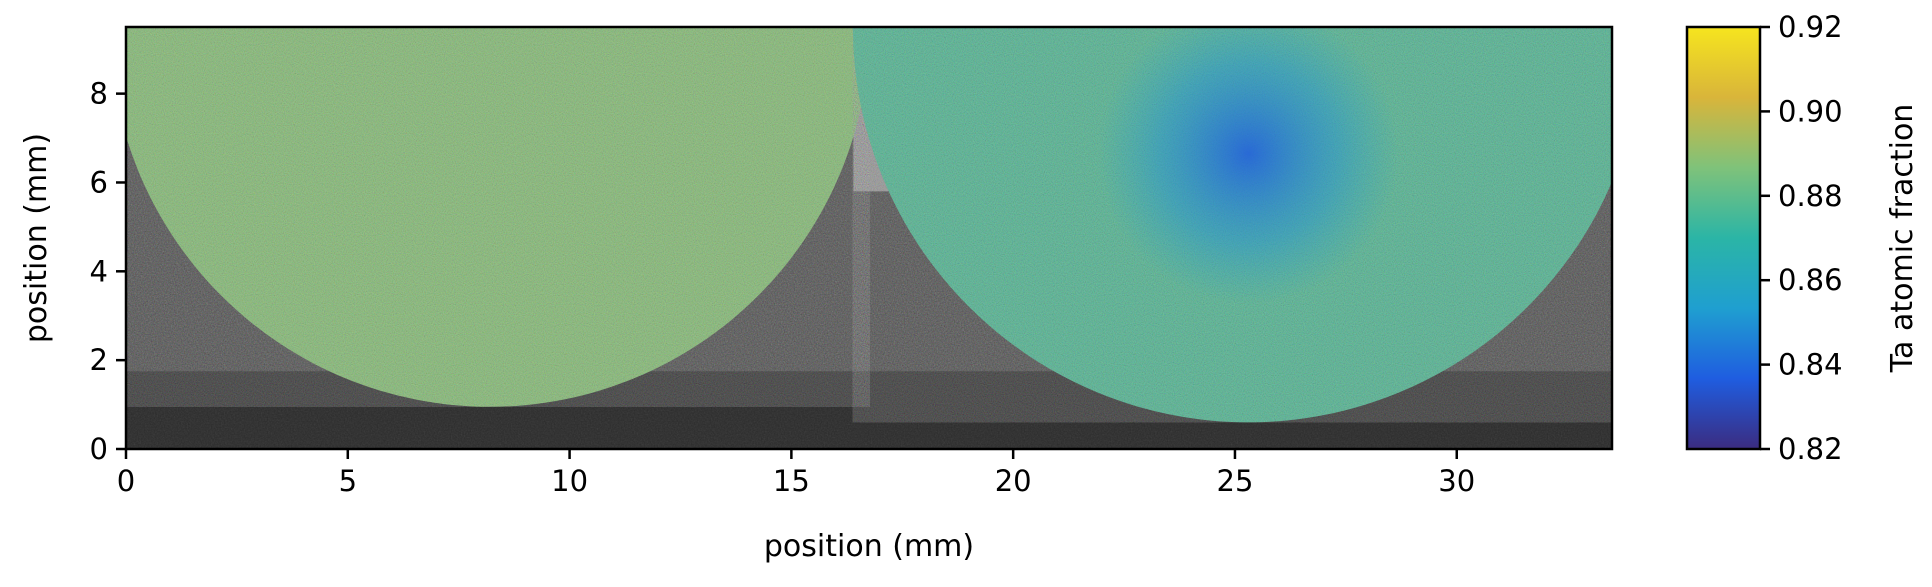  What do you see at coordinates (99, 360) in the screenshot?
I see `y-tick-label: 2` at bounding box center [99, 360].